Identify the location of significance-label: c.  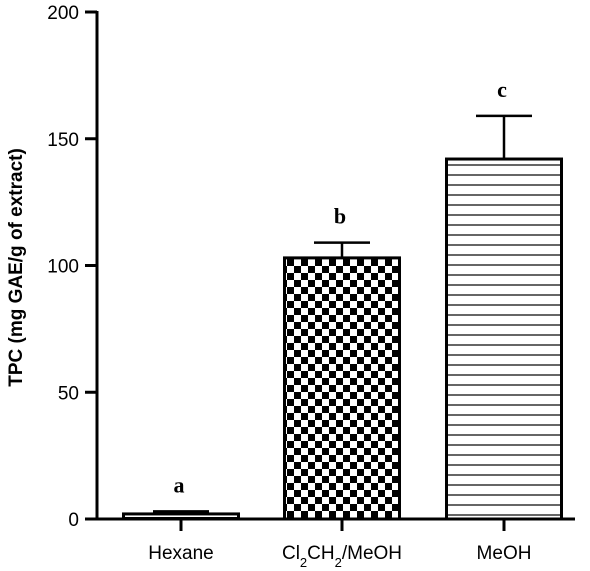
(502, 89).